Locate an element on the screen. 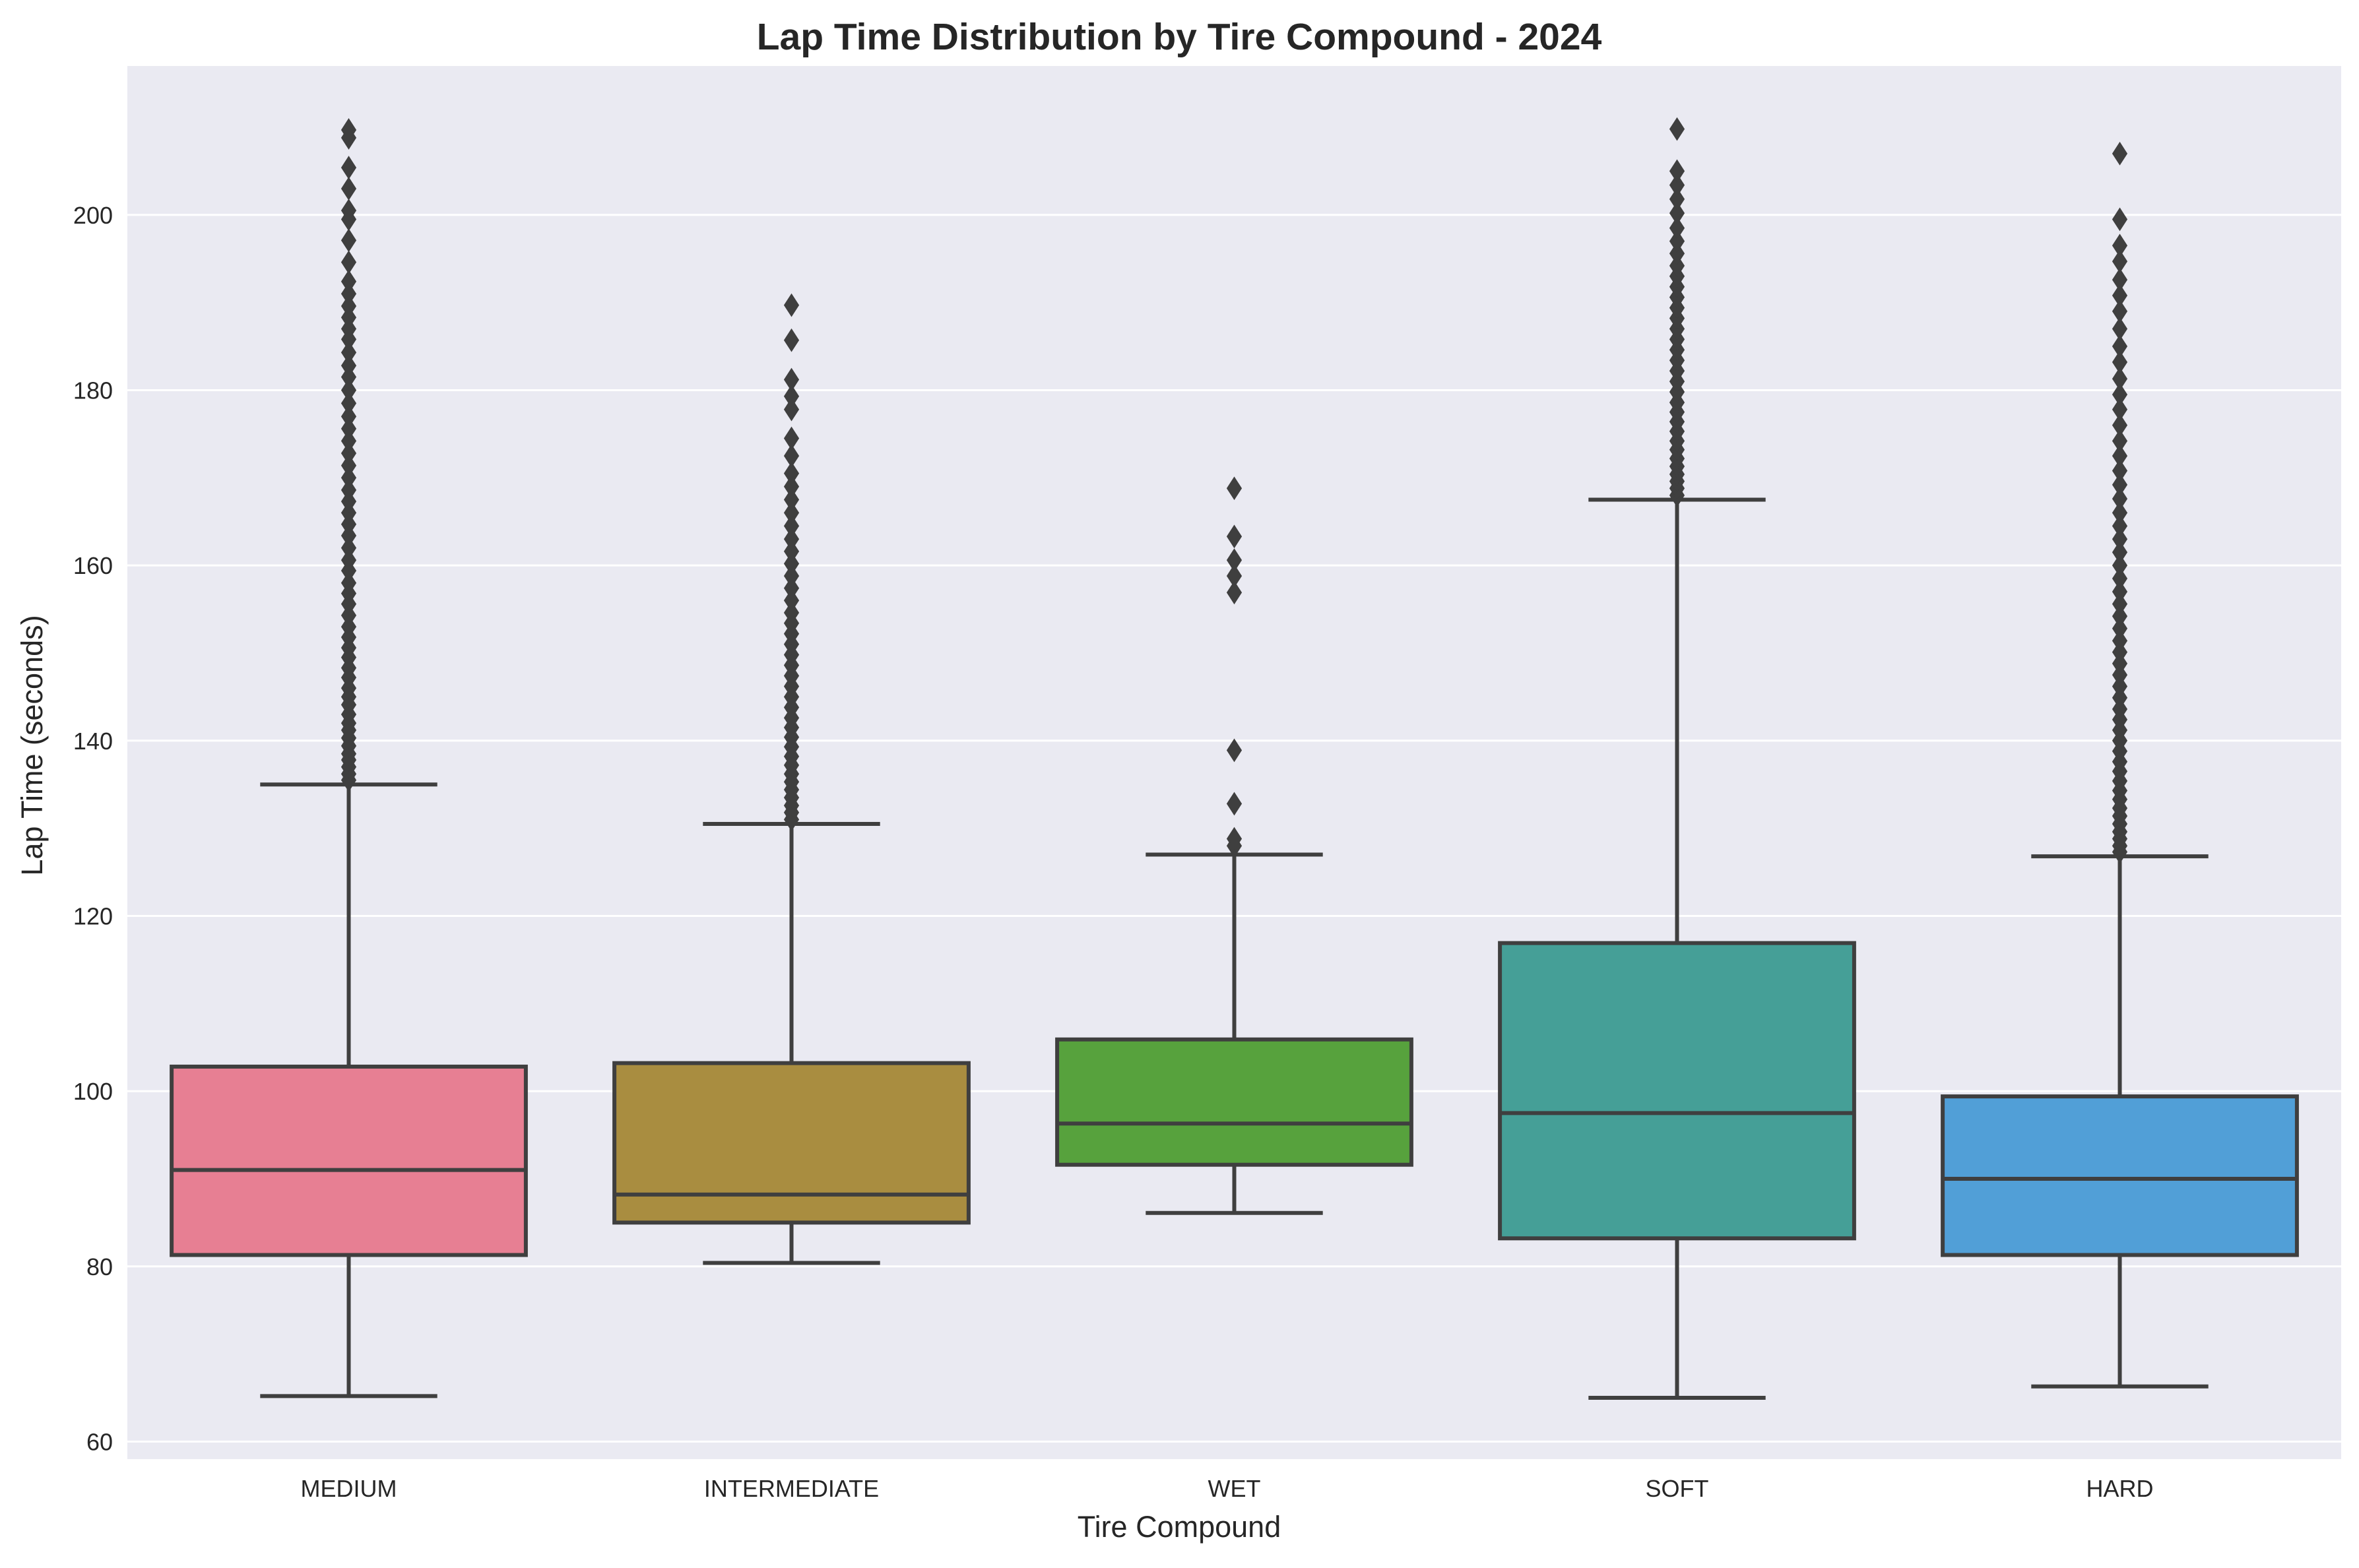 The image size is (2359, 1568). box-group-medium is located at coordinates (349, 758).